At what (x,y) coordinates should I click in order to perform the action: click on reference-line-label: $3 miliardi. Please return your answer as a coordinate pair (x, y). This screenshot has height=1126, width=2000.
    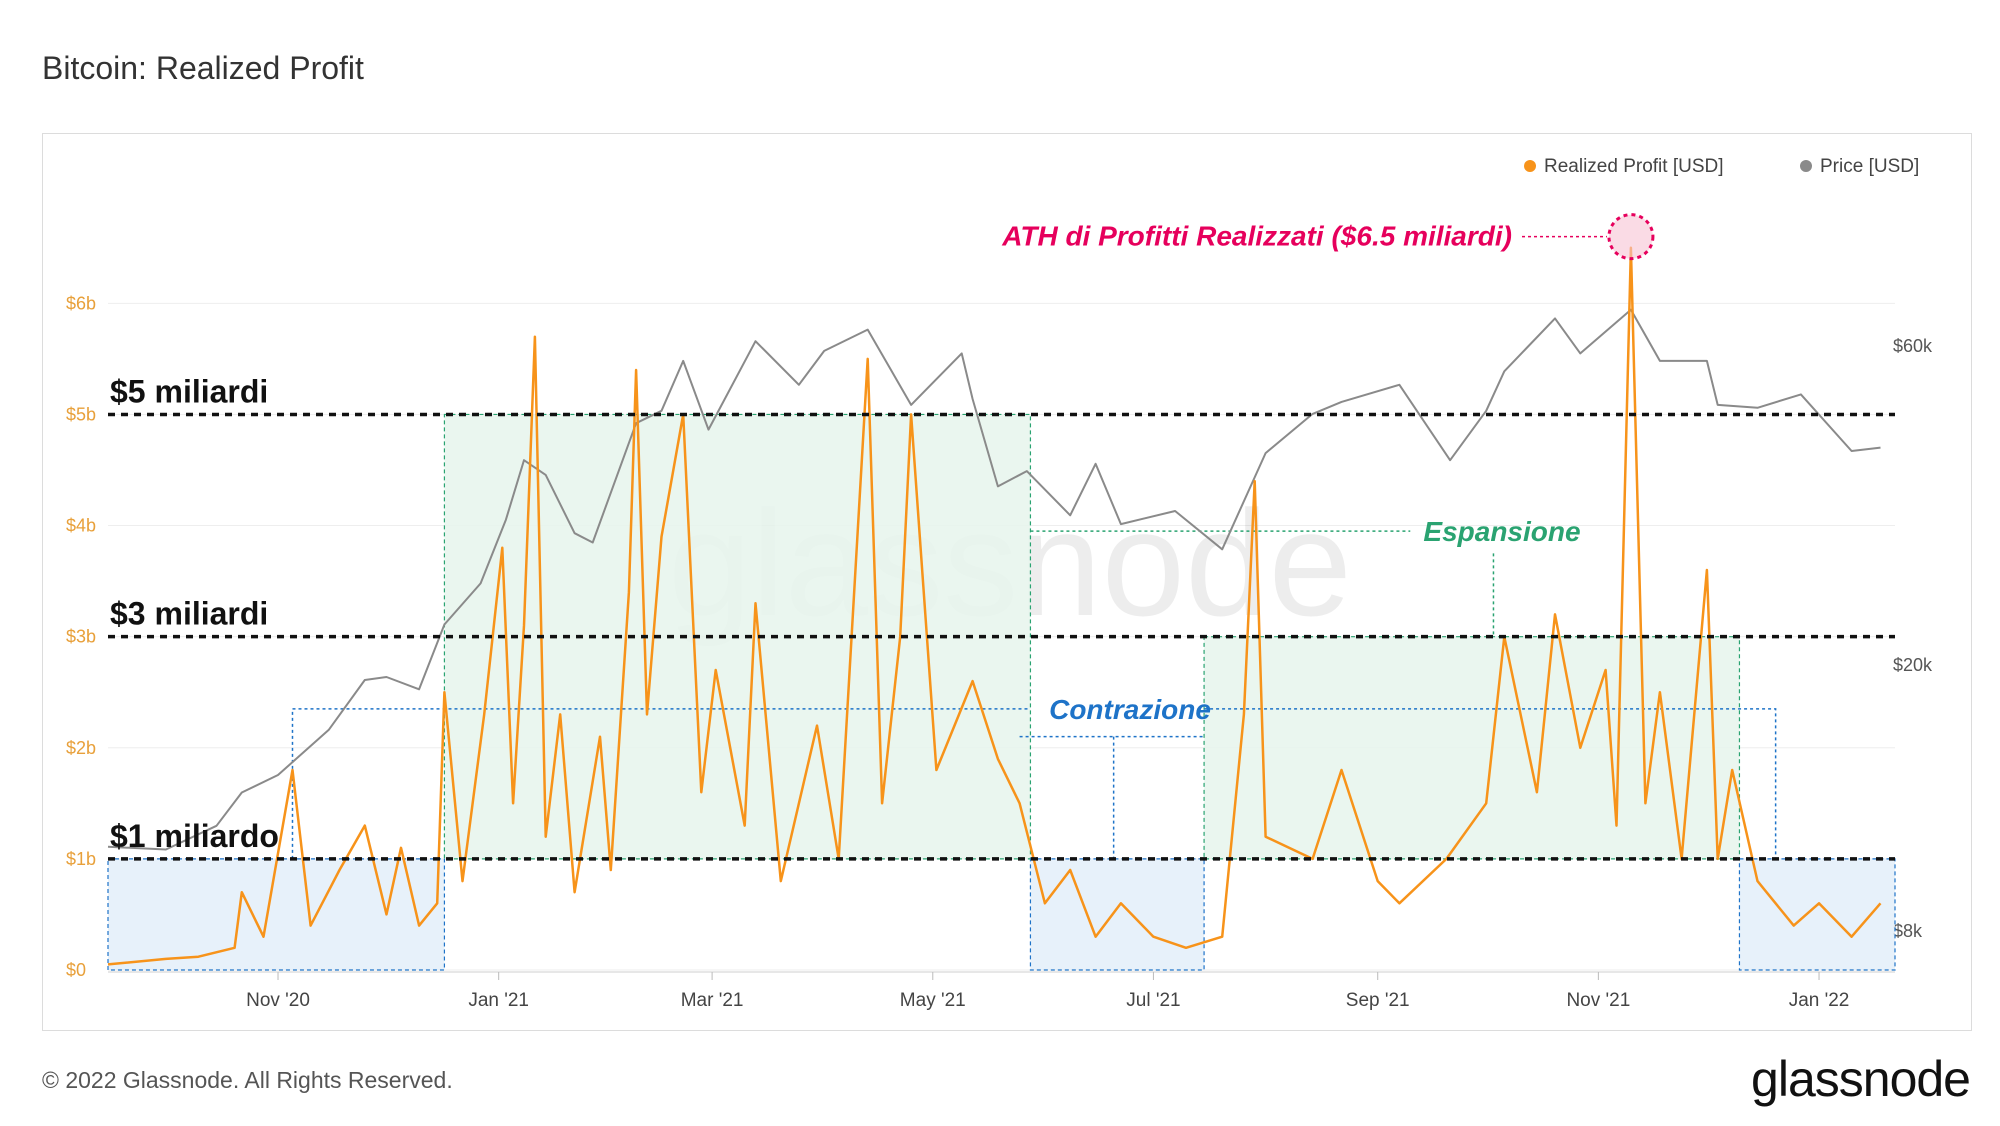
    Looking at the image, I should click on (189, 614).